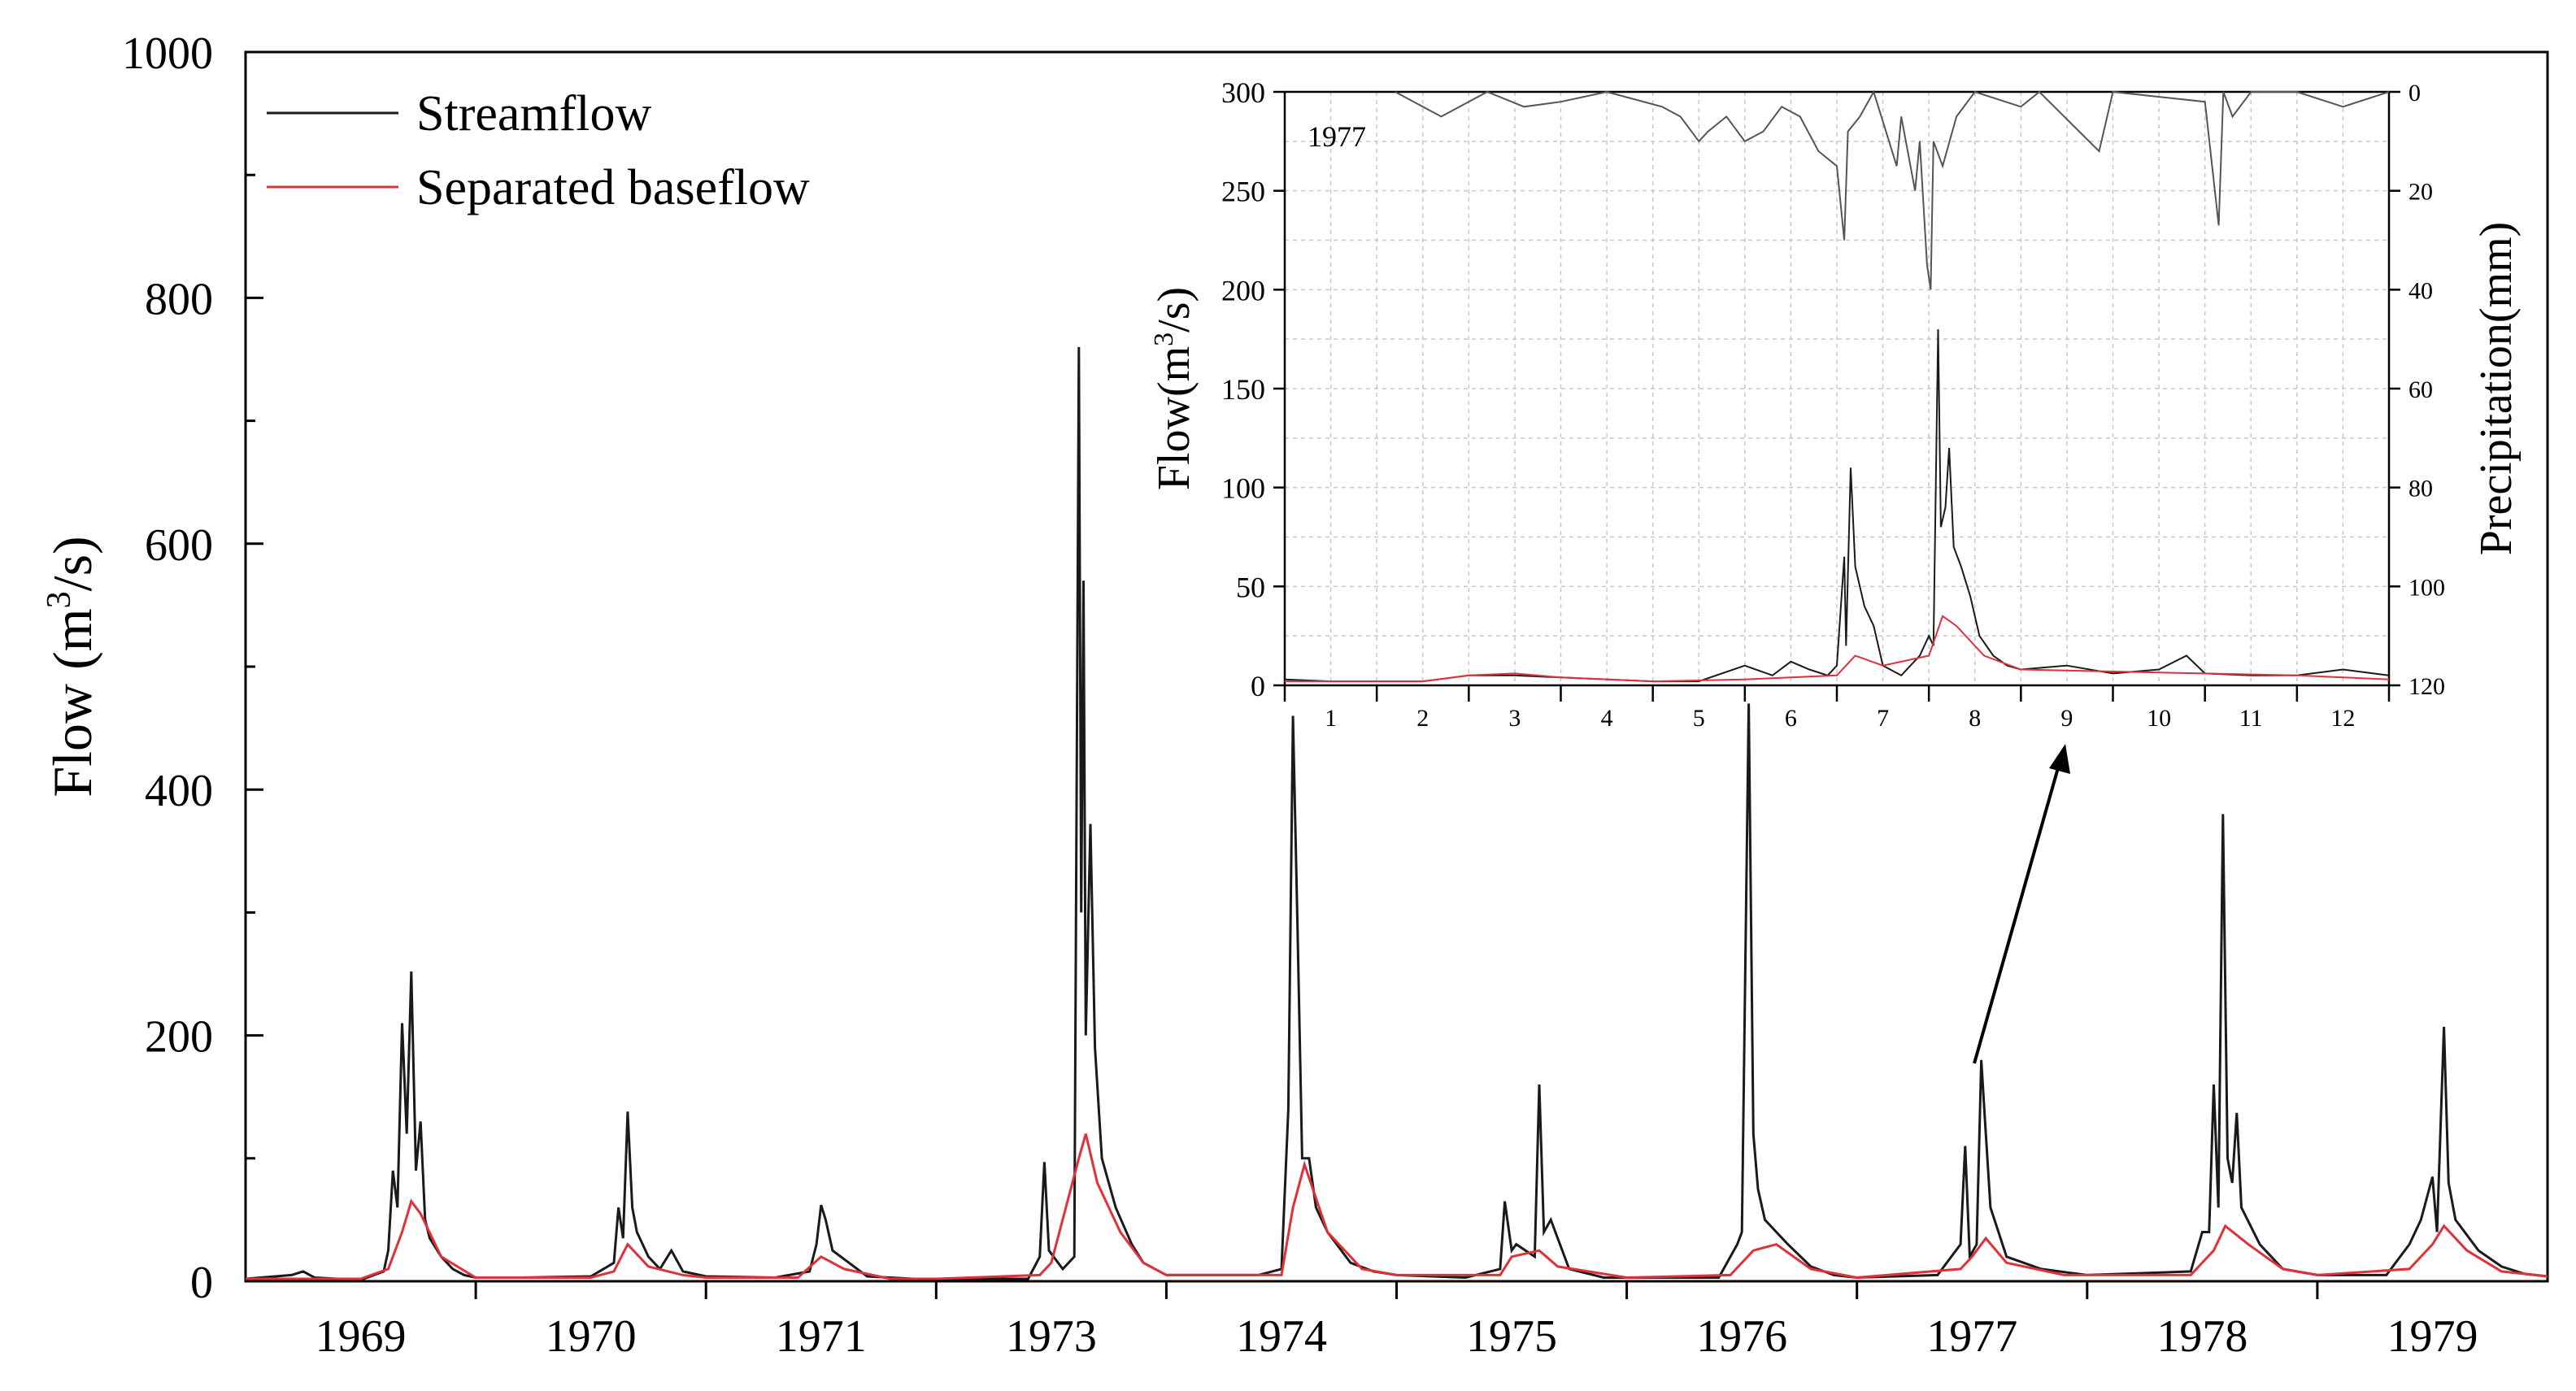 The width and height of the screenshot is (2576, 1391). What do you see at coordinates (179, 299) in the screenshot?
I see `main-y-tick-label: 800` at bounding box center [179, 299].